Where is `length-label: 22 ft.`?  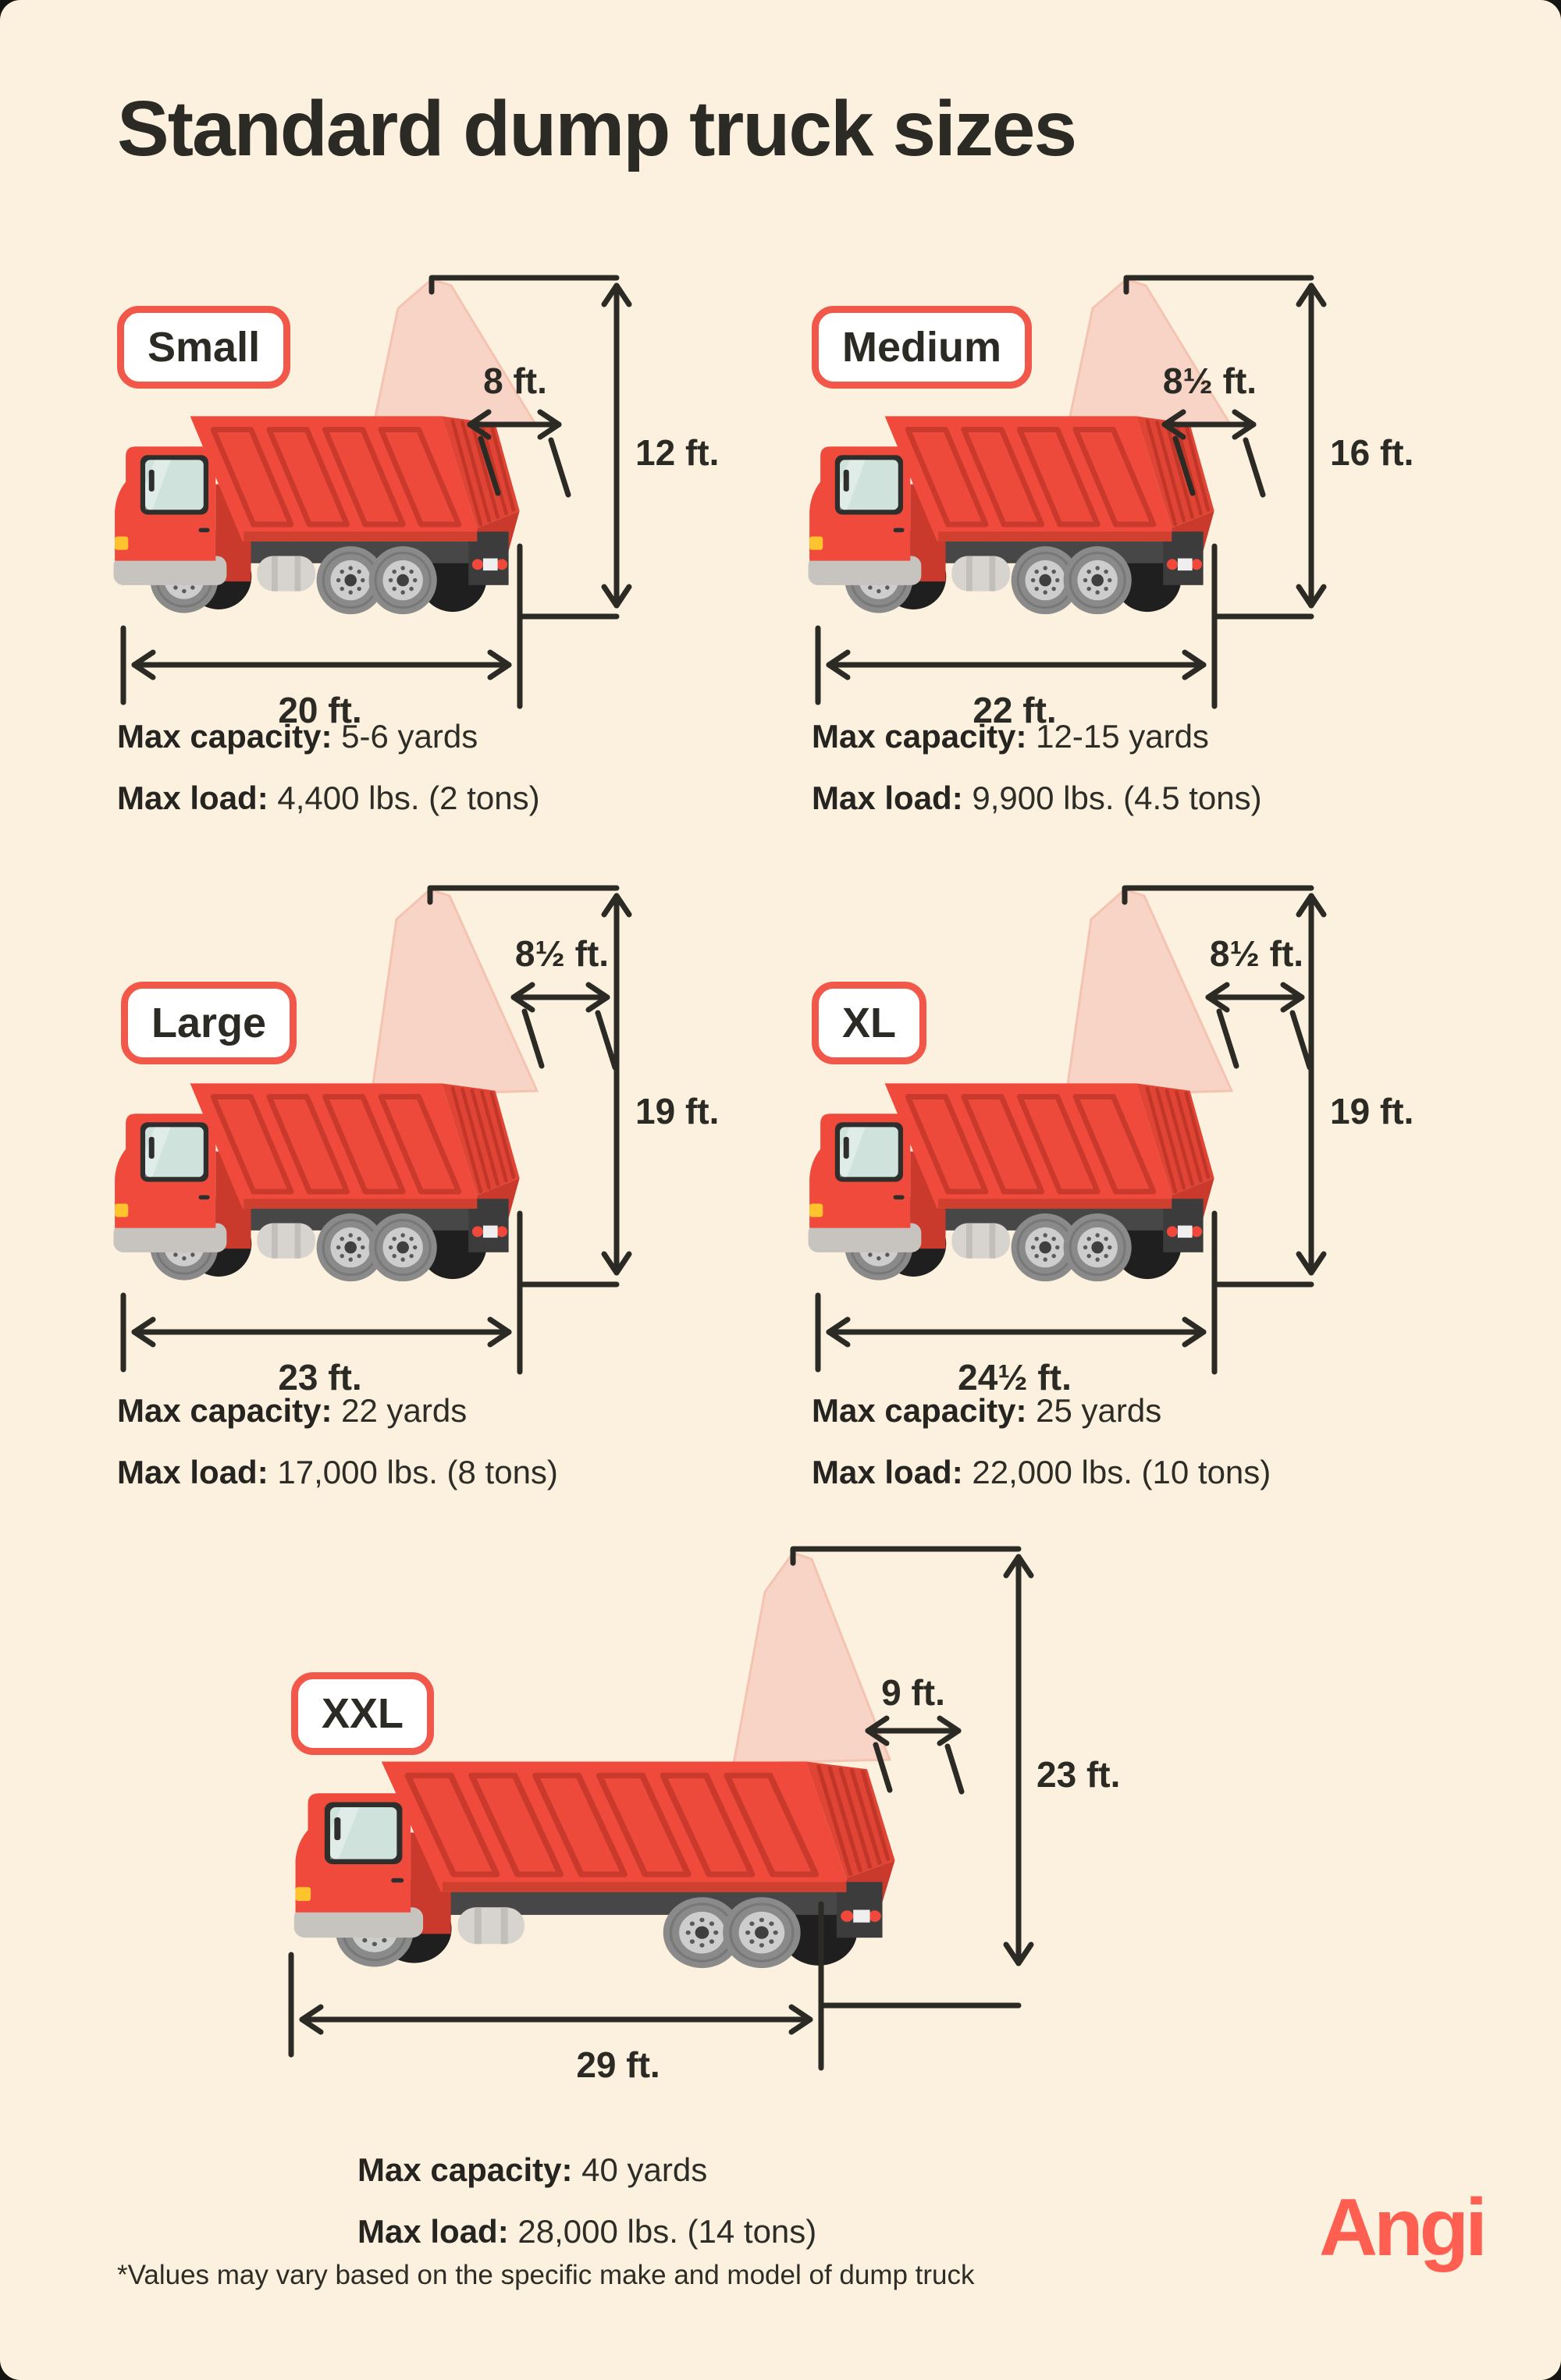
length-label: 22 ft. is located at coordinates (1015, 710).